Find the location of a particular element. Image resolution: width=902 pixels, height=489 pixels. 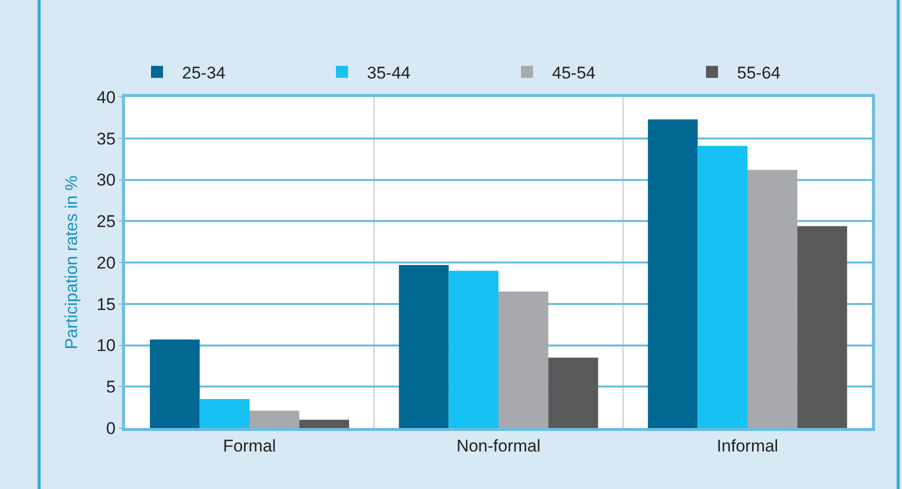

x-tick-label: Informal is located at coordinates (747, 446).